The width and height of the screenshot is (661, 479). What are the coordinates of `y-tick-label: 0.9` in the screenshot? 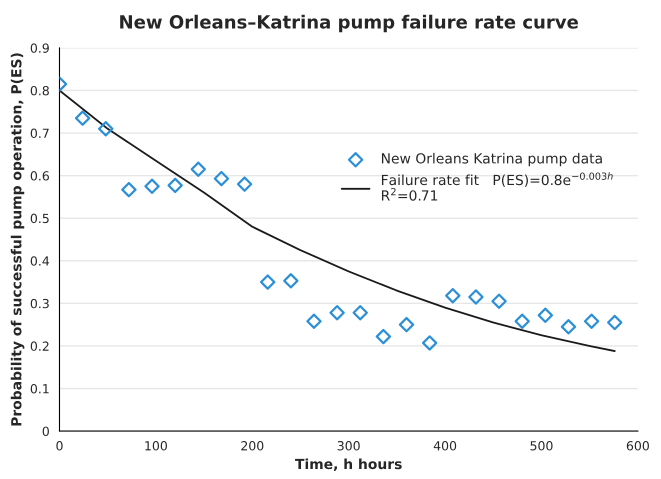 It's located at (39, 48).